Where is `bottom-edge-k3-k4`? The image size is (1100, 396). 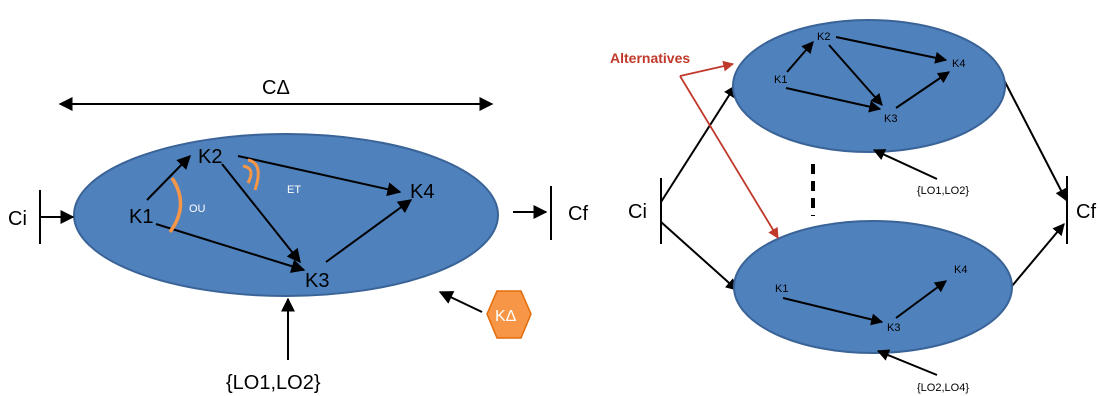
bottom-edge-k3-k4 is located at coordinates (921, 299).